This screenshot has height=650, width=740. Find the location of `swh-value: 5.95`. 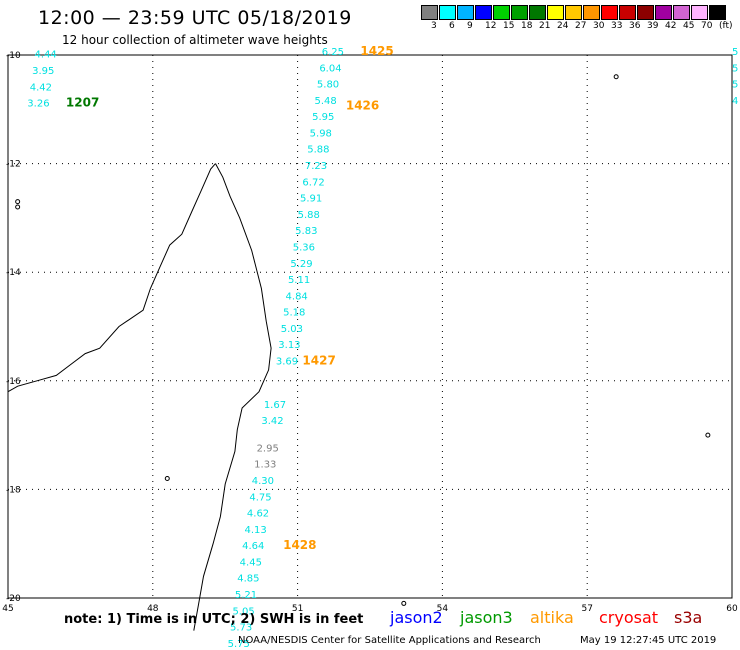

swh-value: 5.95 is located at coordinates (323, 117).